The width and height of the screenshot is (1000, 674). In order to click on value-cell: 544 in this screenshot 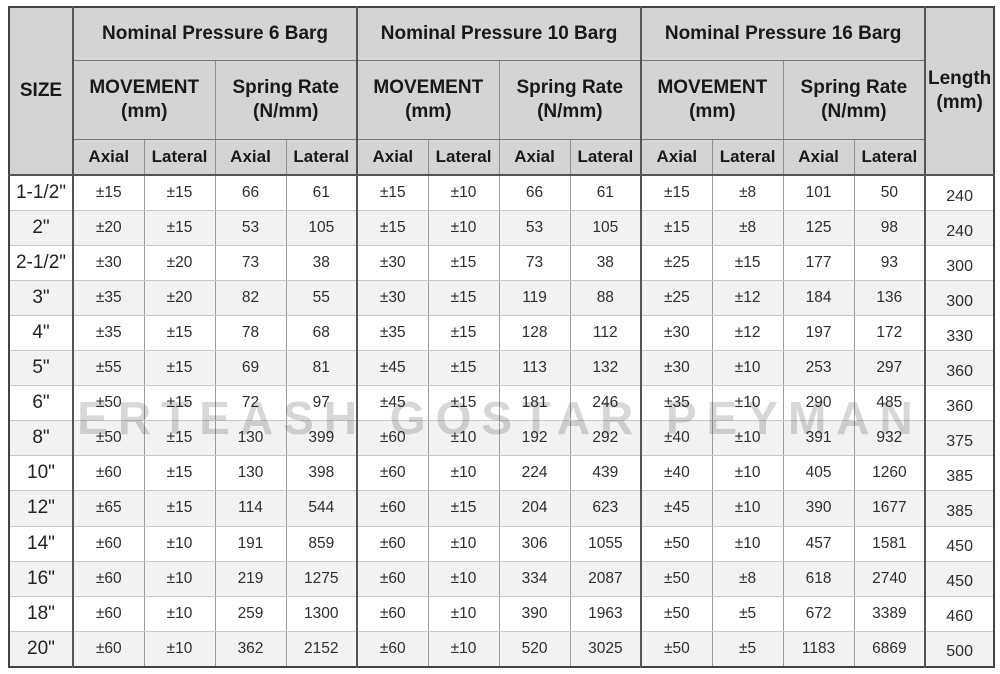, I will do `click(321, 508)`.